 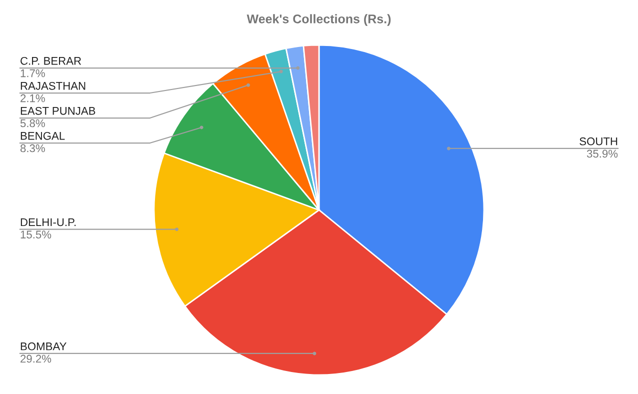 I want to click on slice-label: DELHI-U.P., so click(x=48, y=222).